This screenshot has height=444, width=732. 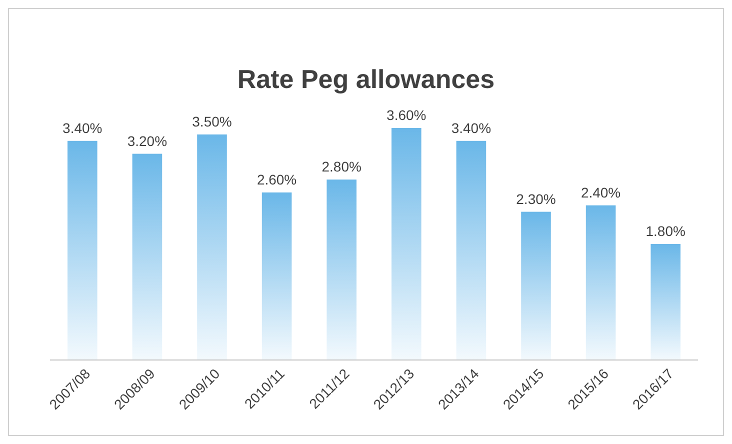 What do you see at coordinates (147, 140) in the screenshot?
I see `data-label: 3.20%` at bounding box center [147, 140].